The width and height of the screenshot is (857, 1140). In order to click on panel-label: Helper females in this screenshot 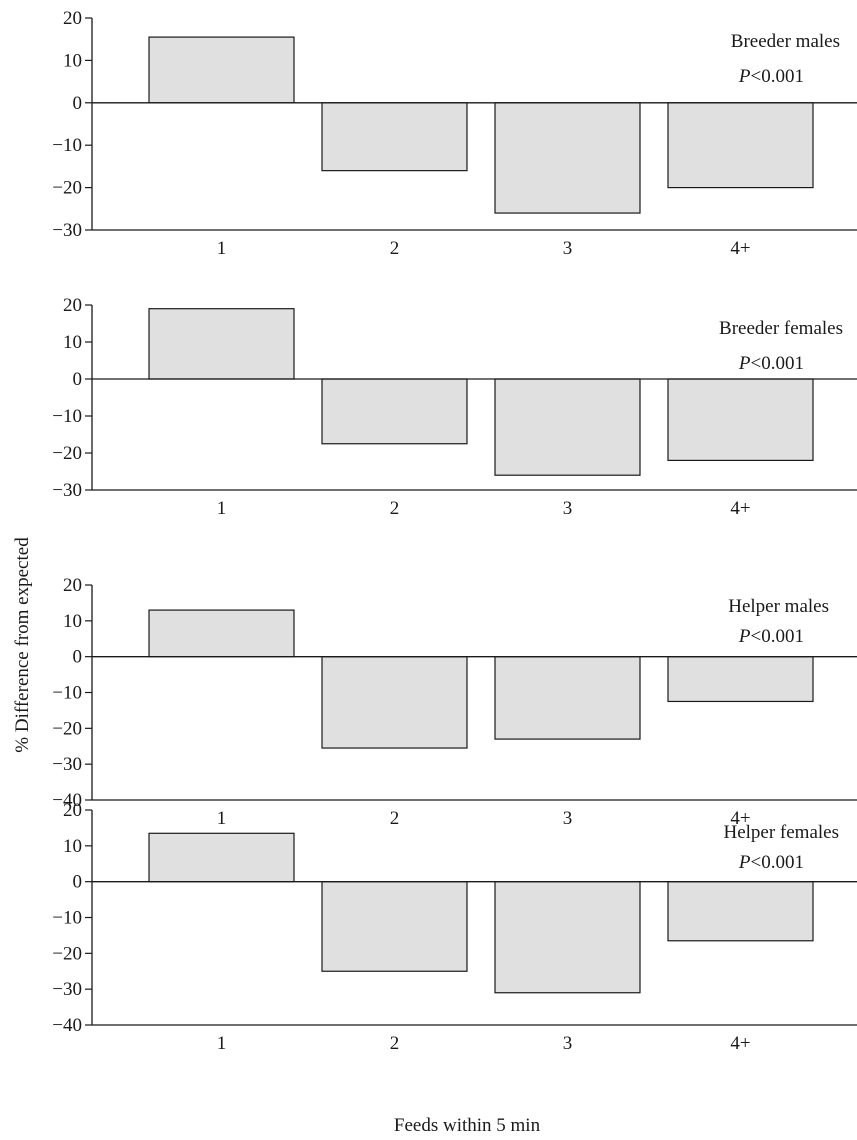, I will do `click(781, 832)`.